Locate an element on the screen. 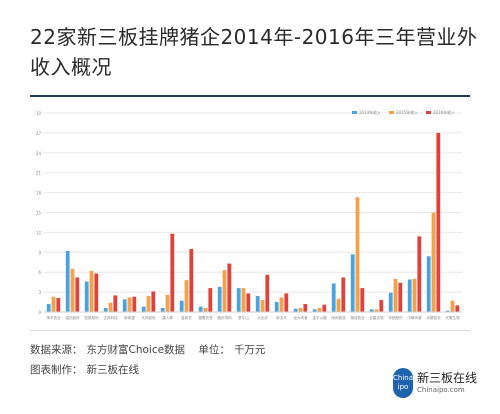  source-value: 东方财富Choice数据 is located at coordinates (136, 350).